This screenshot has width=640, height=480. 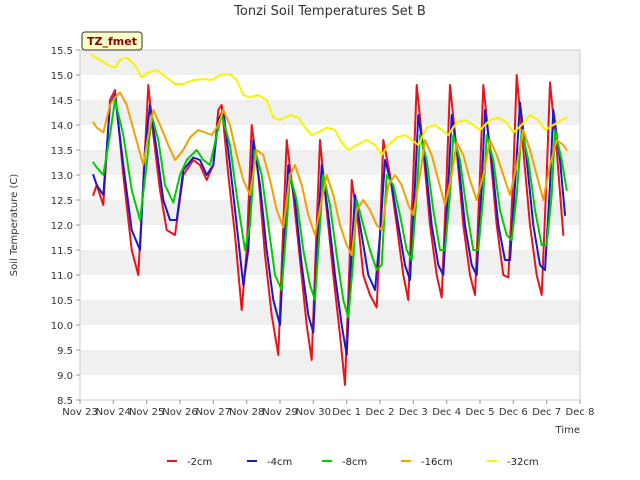 I want to click on x-tick-label: Dec 8, so click(x=580, y=412).